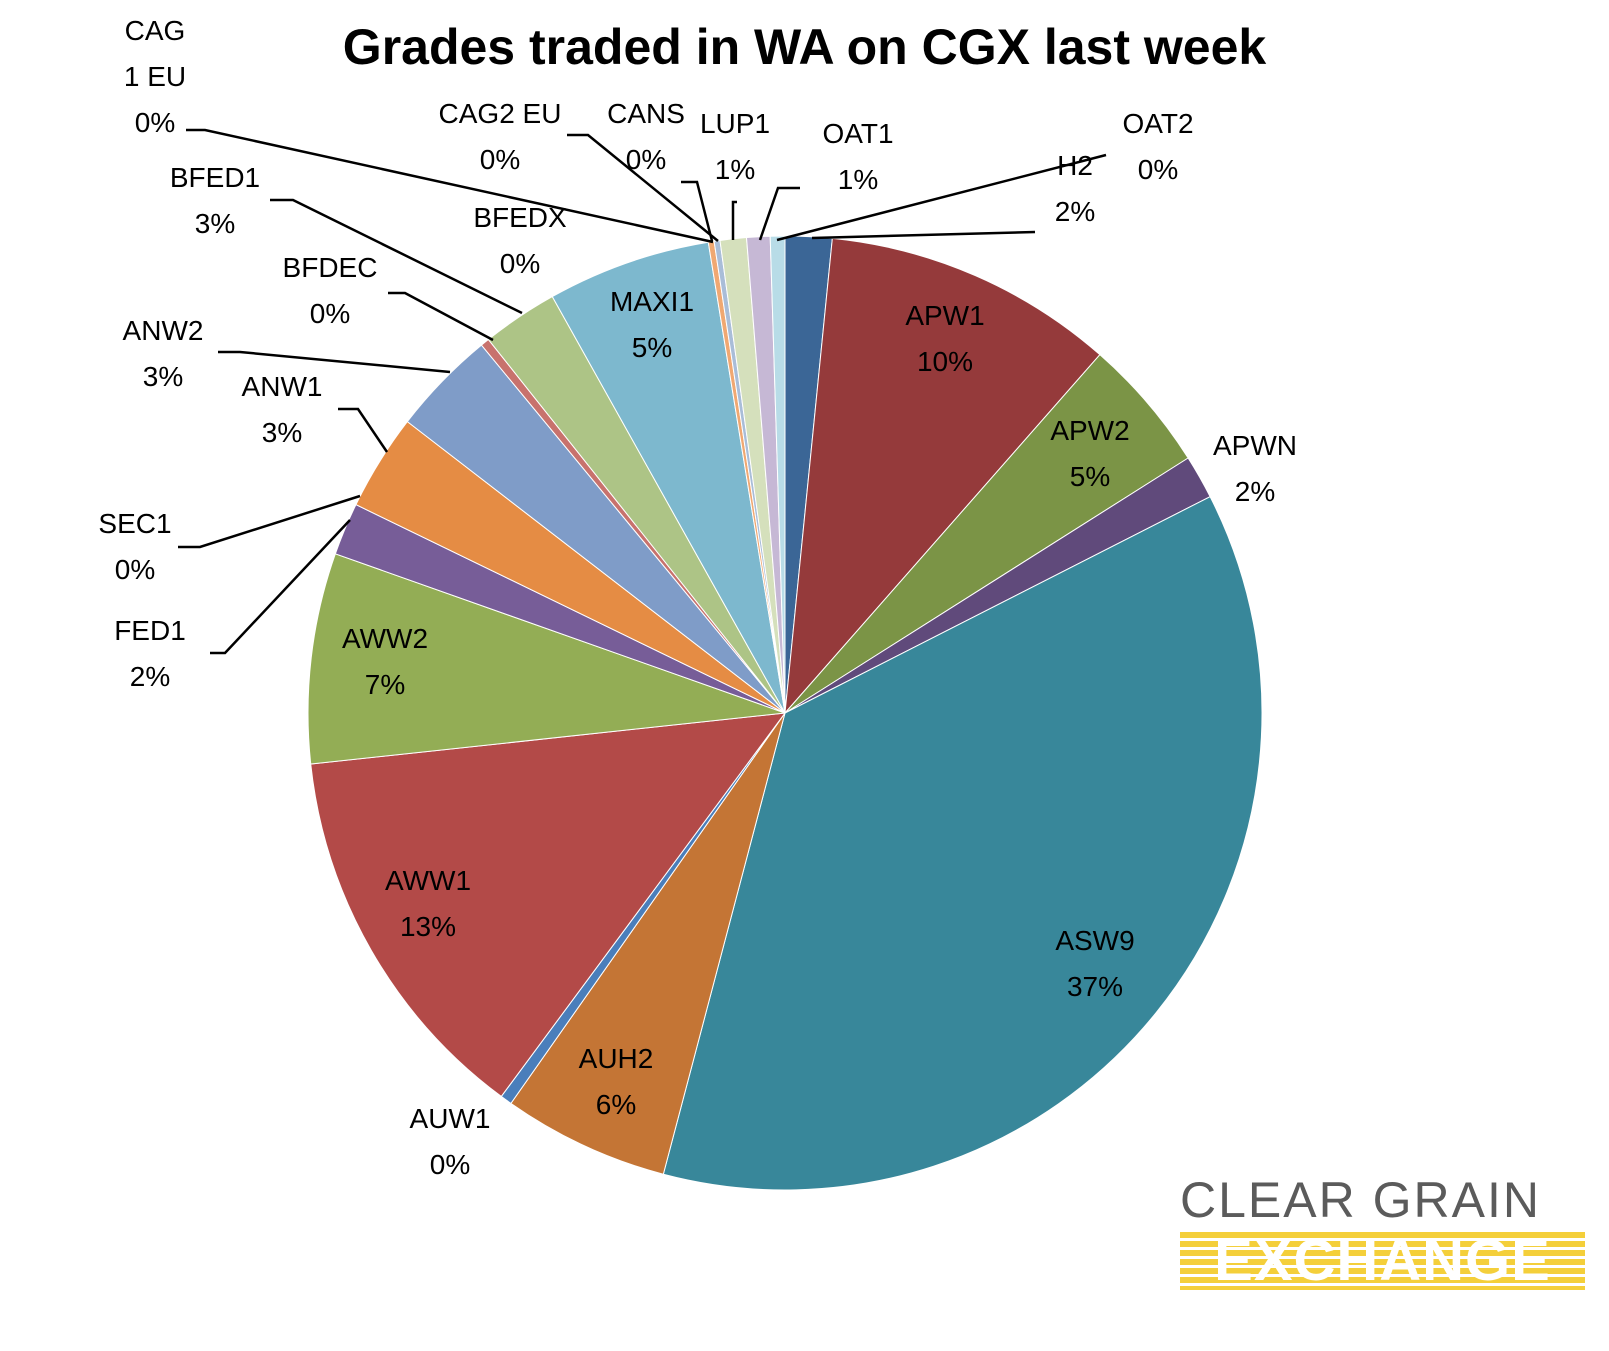  What do you see at coordinates (334, 362) in the screenshot?
I see `leader-line-anw2` at bounding box center [334, 362].